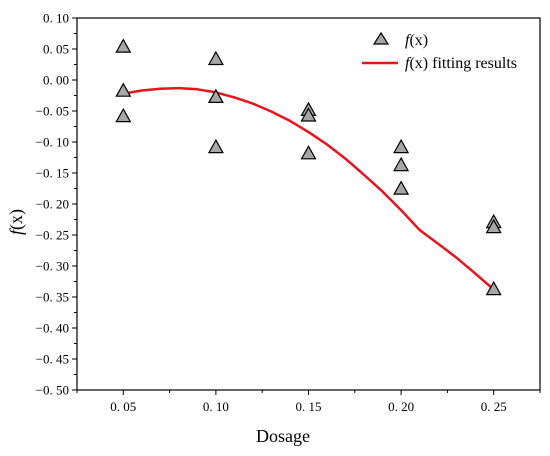 The height and width of the screenshot is (456, 550). What do you see at coordinates (16, 231) in the screenshot?
I see `y-axis-title-f: f` at bounding box center [16, 231].